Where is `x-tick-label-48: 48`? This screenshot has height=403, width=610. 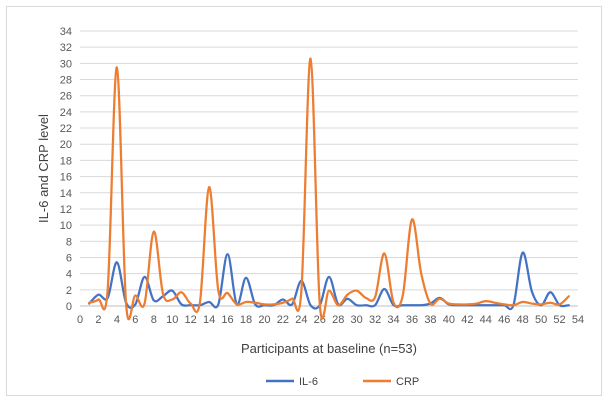 x-tick-label-48: 48 is located at coordinates (523, 320).